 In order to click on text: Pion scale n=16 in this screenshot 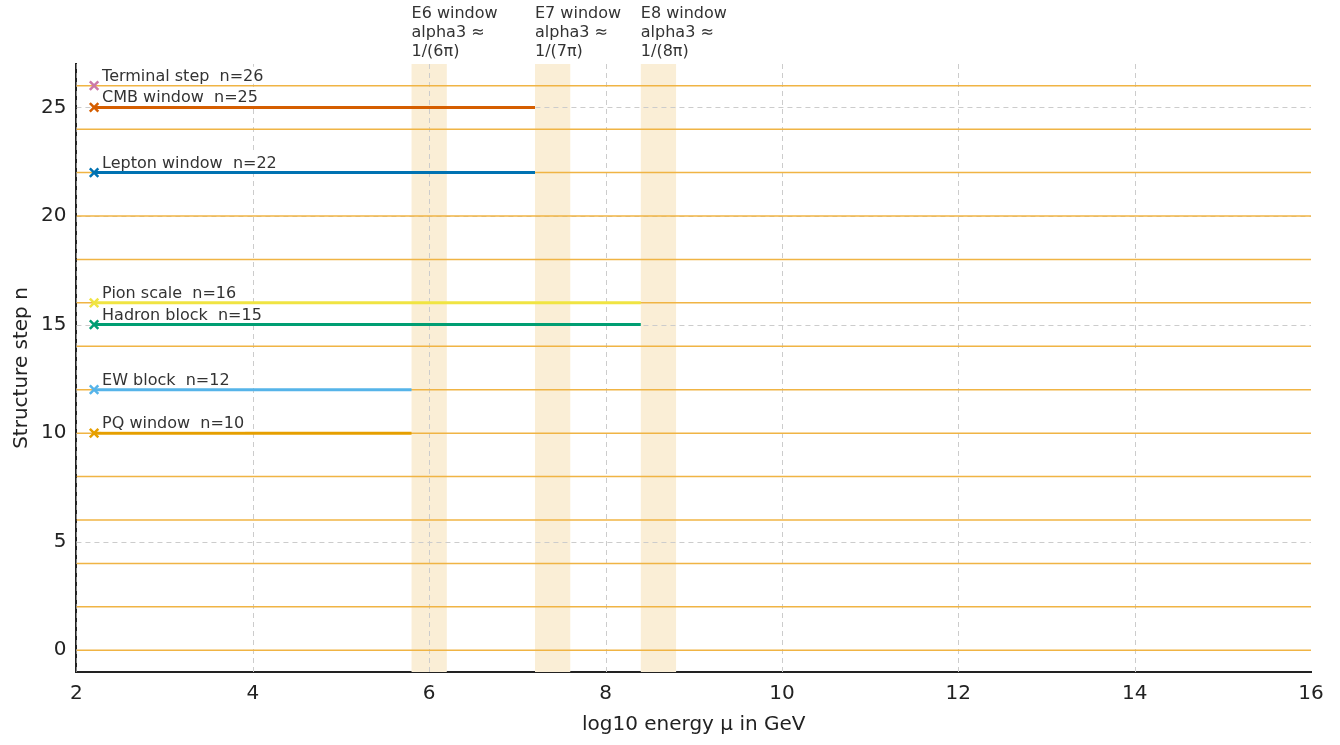, I will do `click(169, 292)`.